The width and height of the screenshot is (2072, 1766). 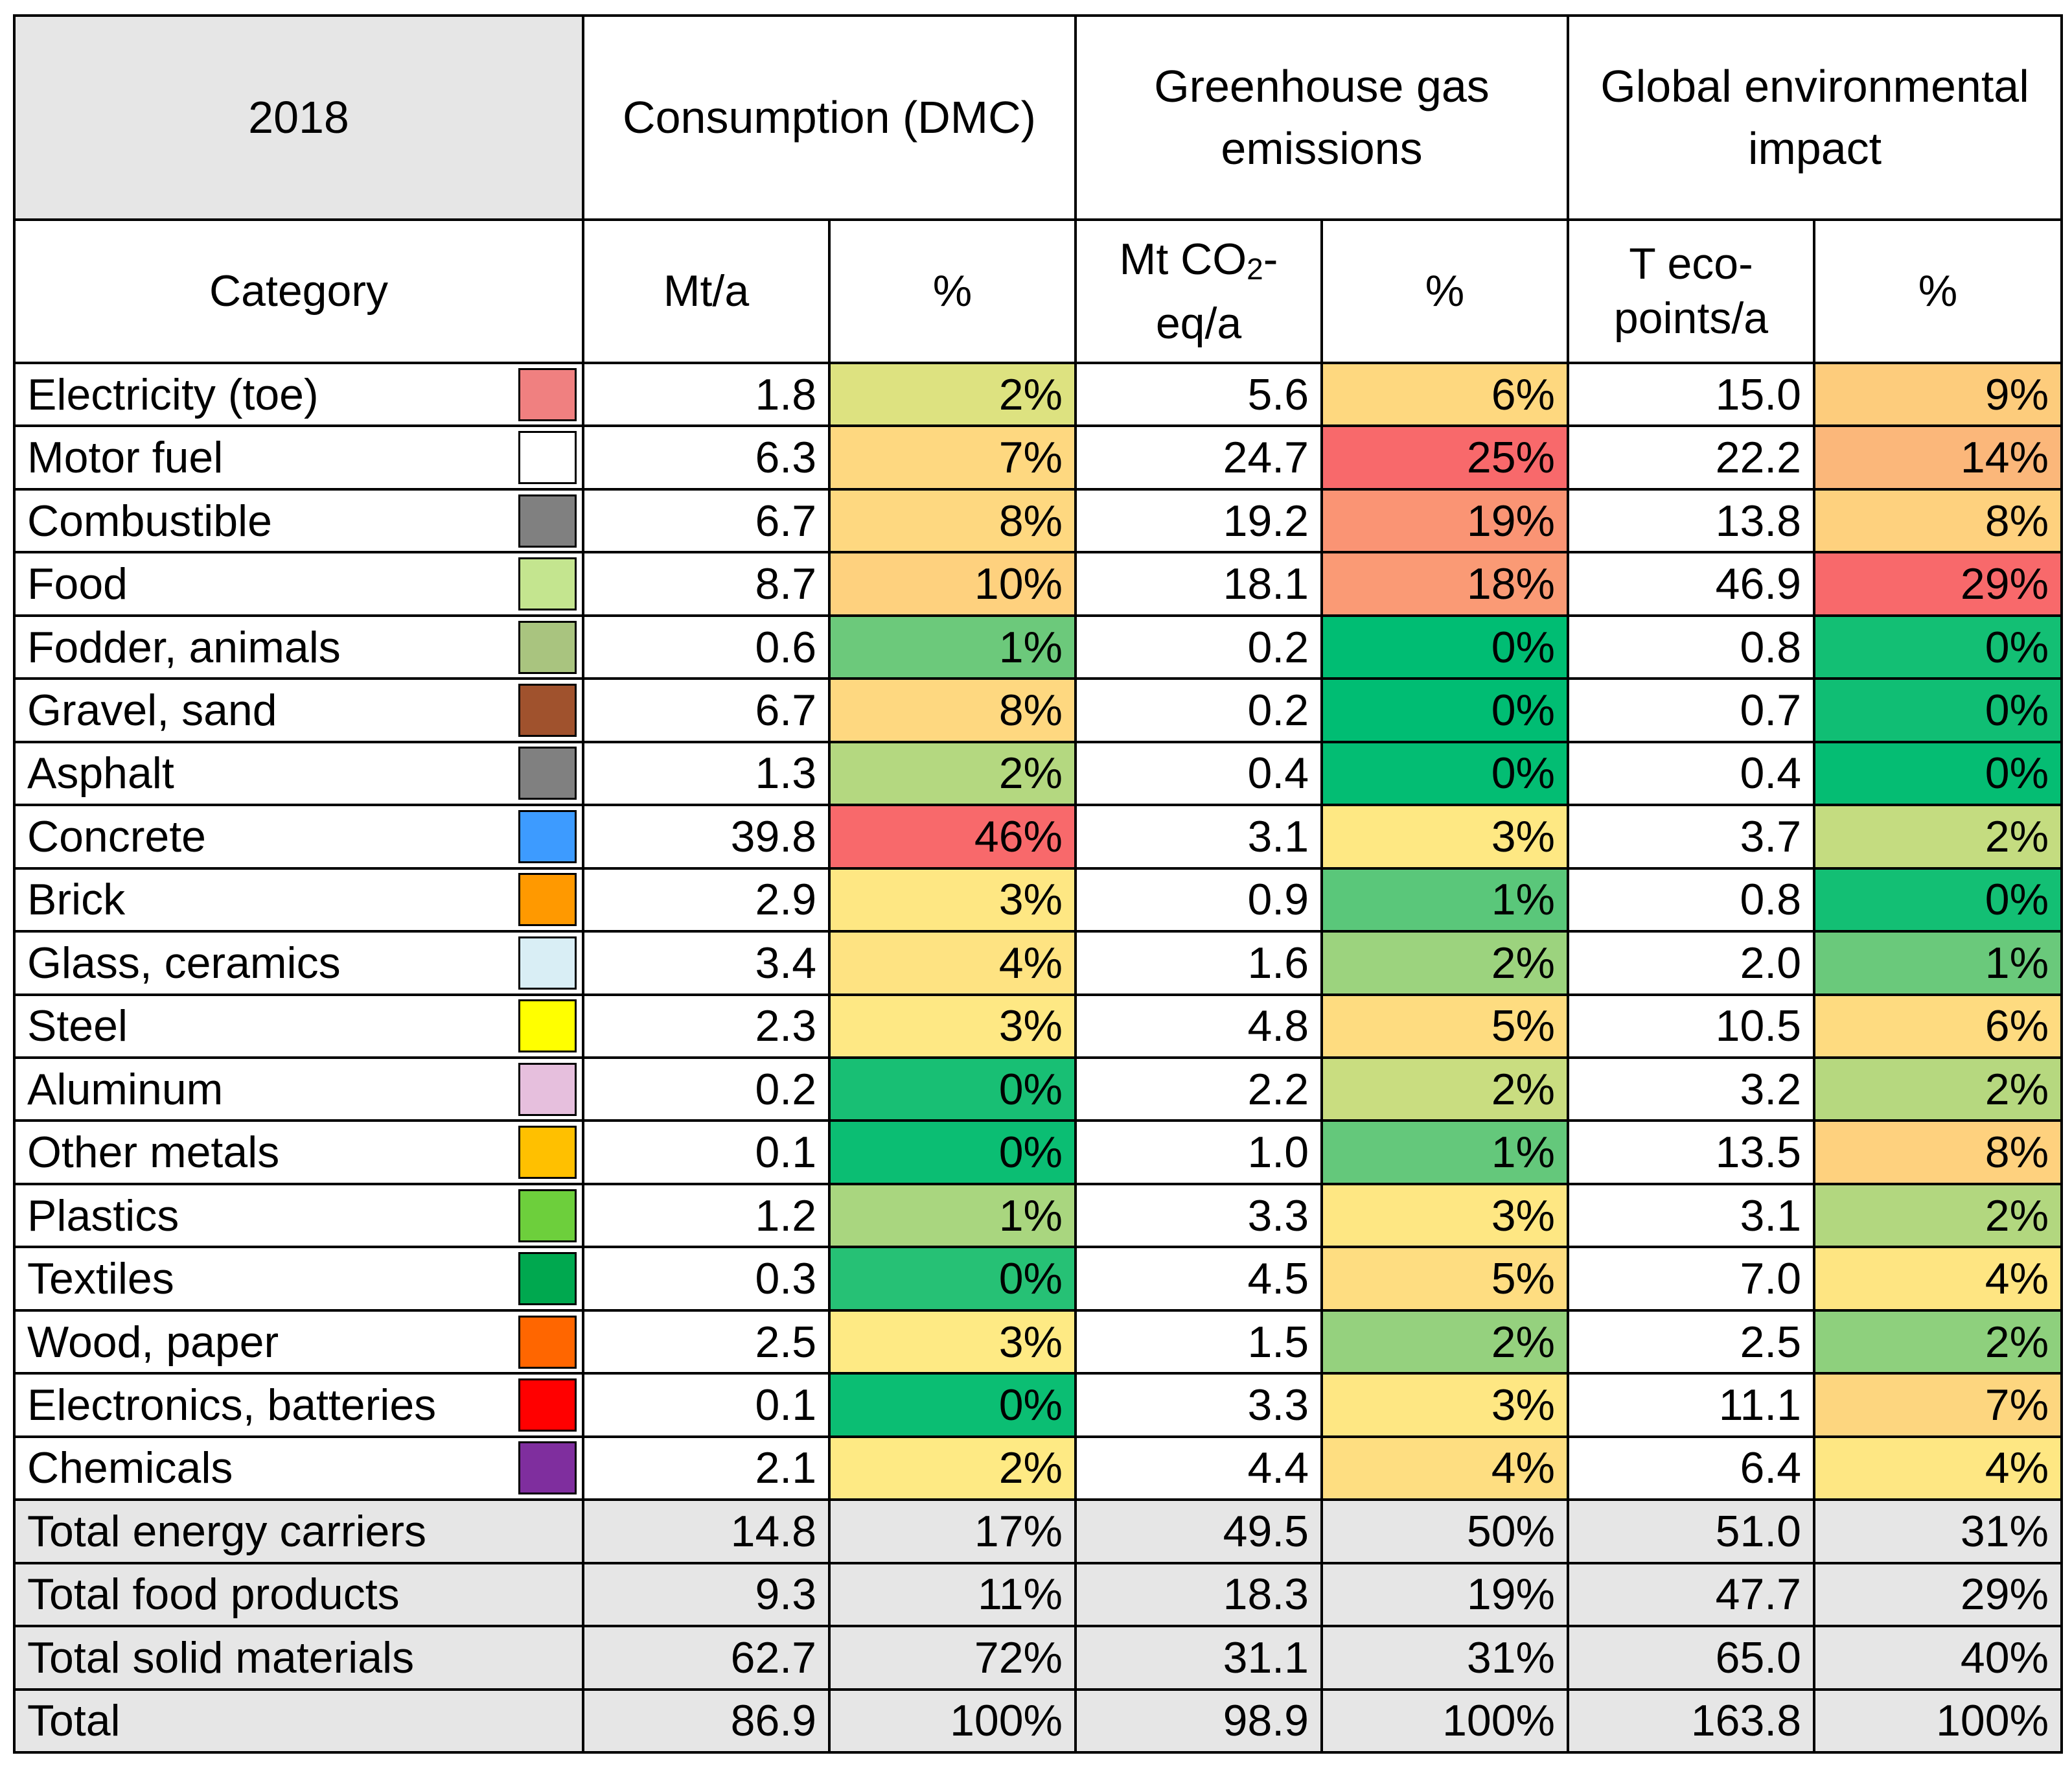 I want to click on ghg-percent: 0%, so click(x=1445, y=710).